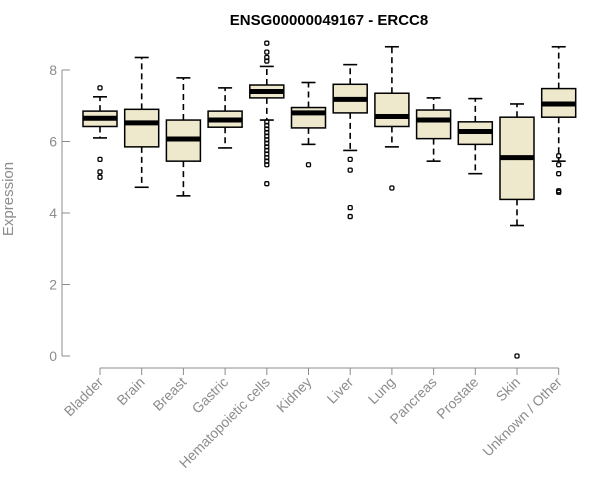  What do you see at coordinates (59, 213) in the screenshot?
I see `y-axis: 0 2 4 6 8` at bounding box center [59, 213].